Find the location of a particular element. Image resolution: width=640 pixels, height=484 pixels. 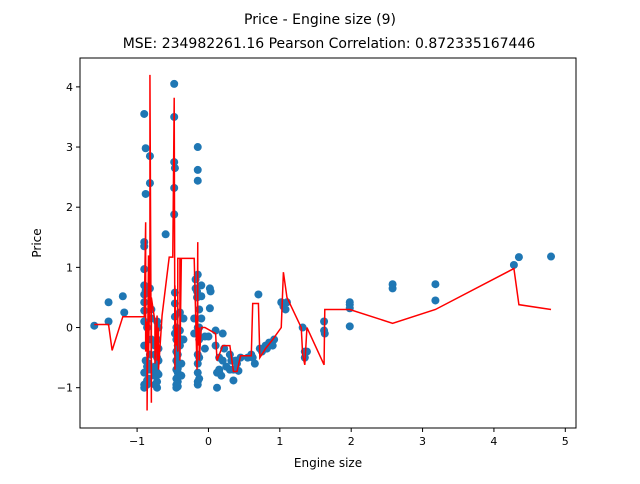

y-tick-label: 3 is located at coordinates (69, 147).